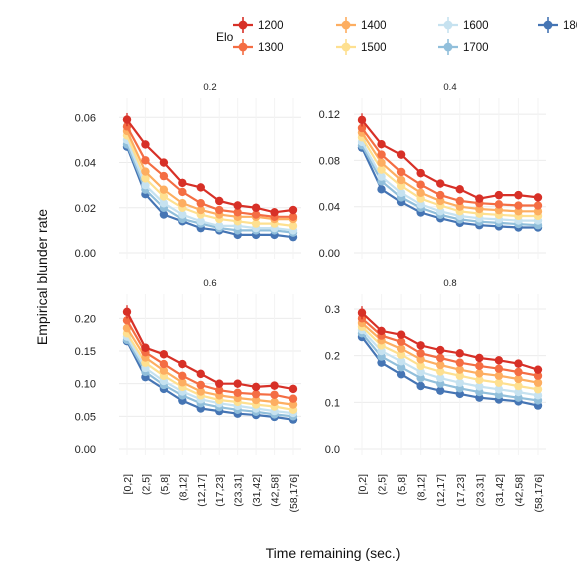 This screenshot has height=578, width=577. What do you see at coordinates (333, 553) in the screenshot?
I see `x-axis-title: Time remaining (sec.)` at bounding box center [333, 553].